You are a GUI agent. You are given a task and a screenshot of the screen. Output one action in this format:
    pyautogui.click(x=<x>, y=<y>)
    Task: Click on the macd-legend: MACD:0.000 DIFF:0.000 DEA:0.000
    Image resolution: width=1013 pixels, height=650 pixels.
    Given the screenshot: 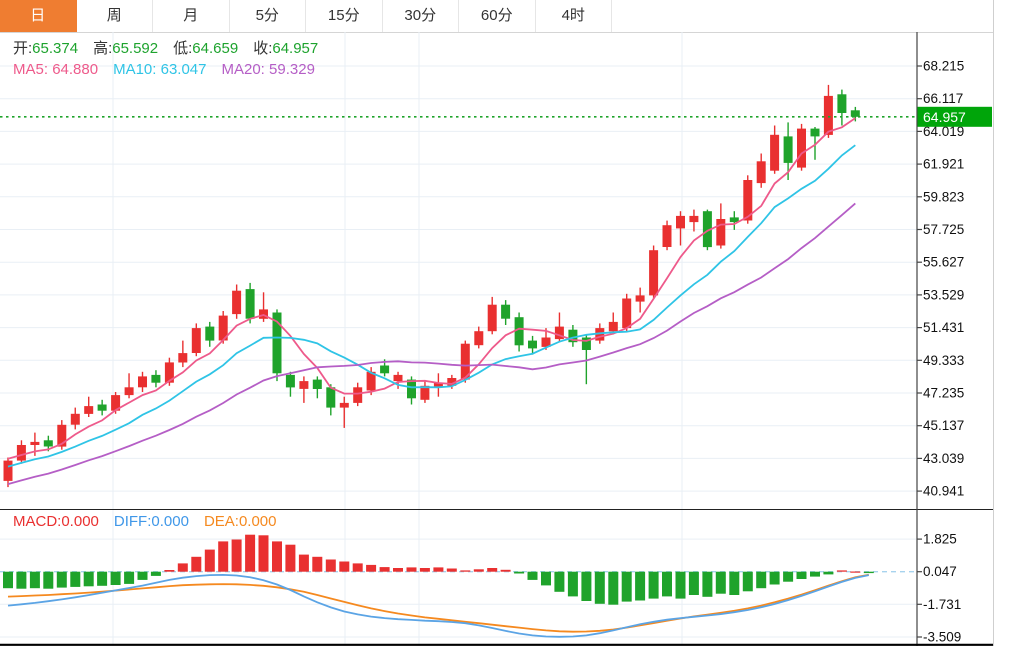 What is the action you would take?
    pyautogui.click(x=152, y=521)
    